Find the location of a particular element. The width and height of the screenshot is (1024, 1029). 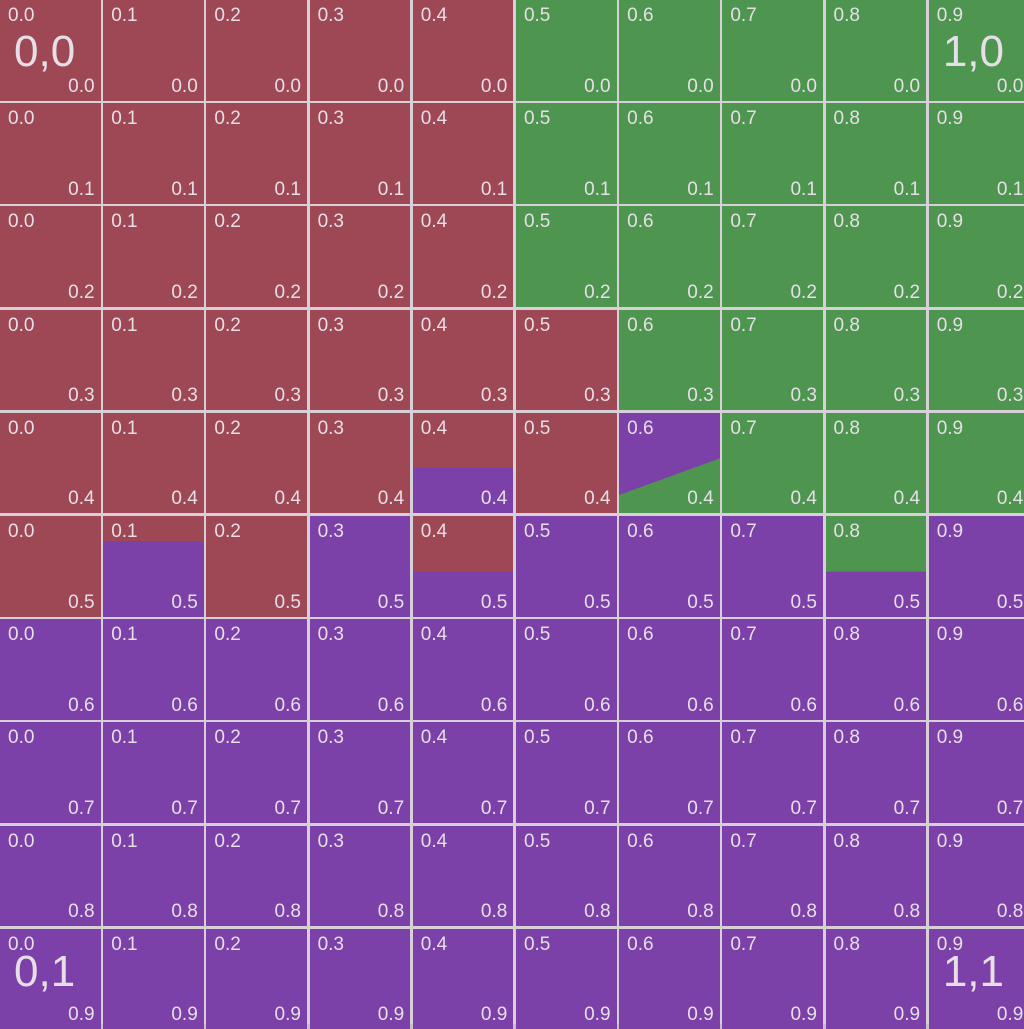

grid-cell: 0.7 0.6 is located at coordinates (772, 669).